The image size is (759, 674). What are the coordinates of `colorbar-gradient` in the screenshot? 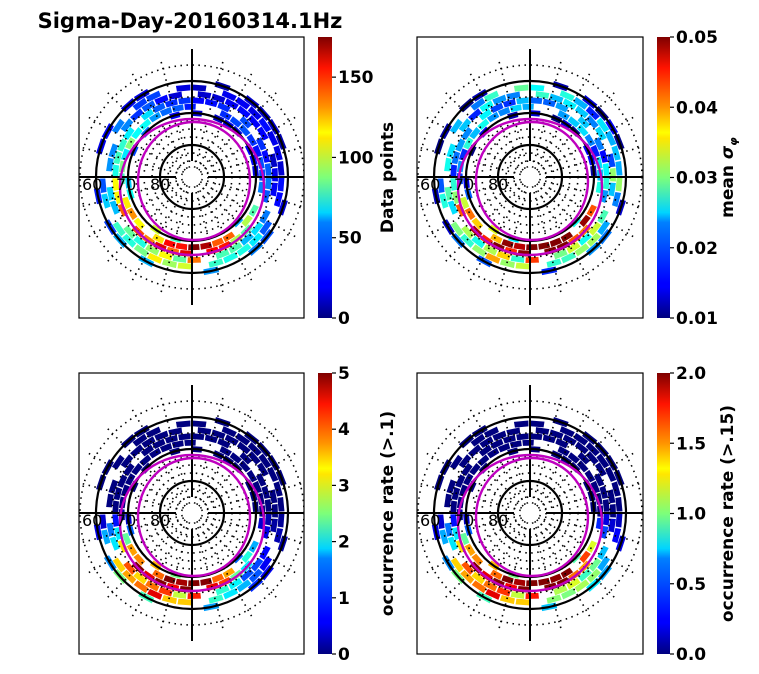 It's located at (325, 177).